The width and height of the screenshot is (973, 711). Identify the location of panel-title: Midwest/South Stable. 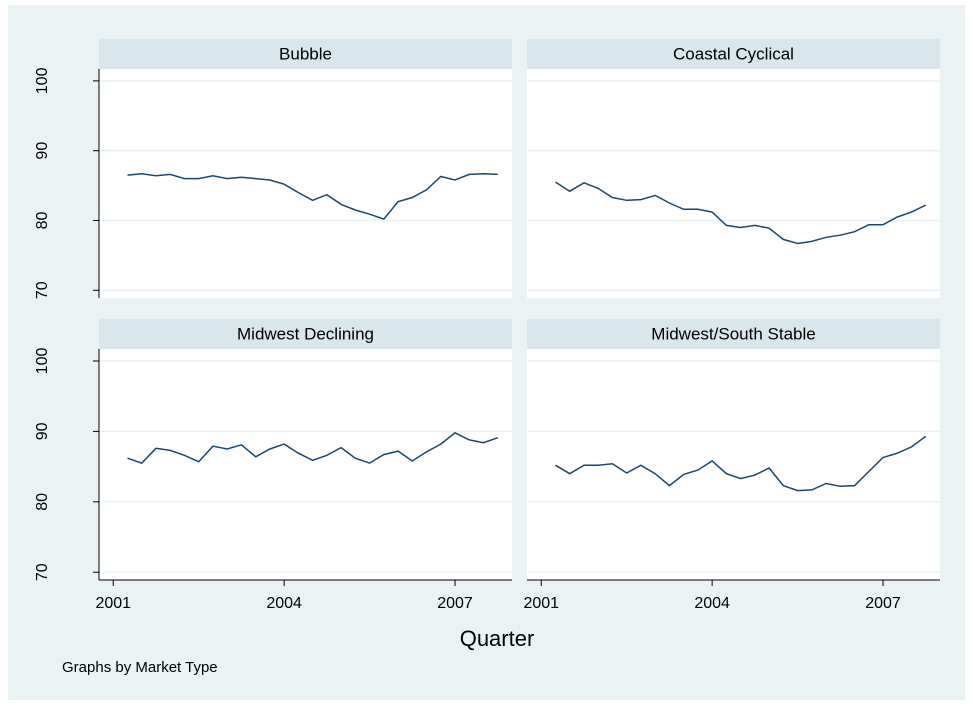
(733, 333).